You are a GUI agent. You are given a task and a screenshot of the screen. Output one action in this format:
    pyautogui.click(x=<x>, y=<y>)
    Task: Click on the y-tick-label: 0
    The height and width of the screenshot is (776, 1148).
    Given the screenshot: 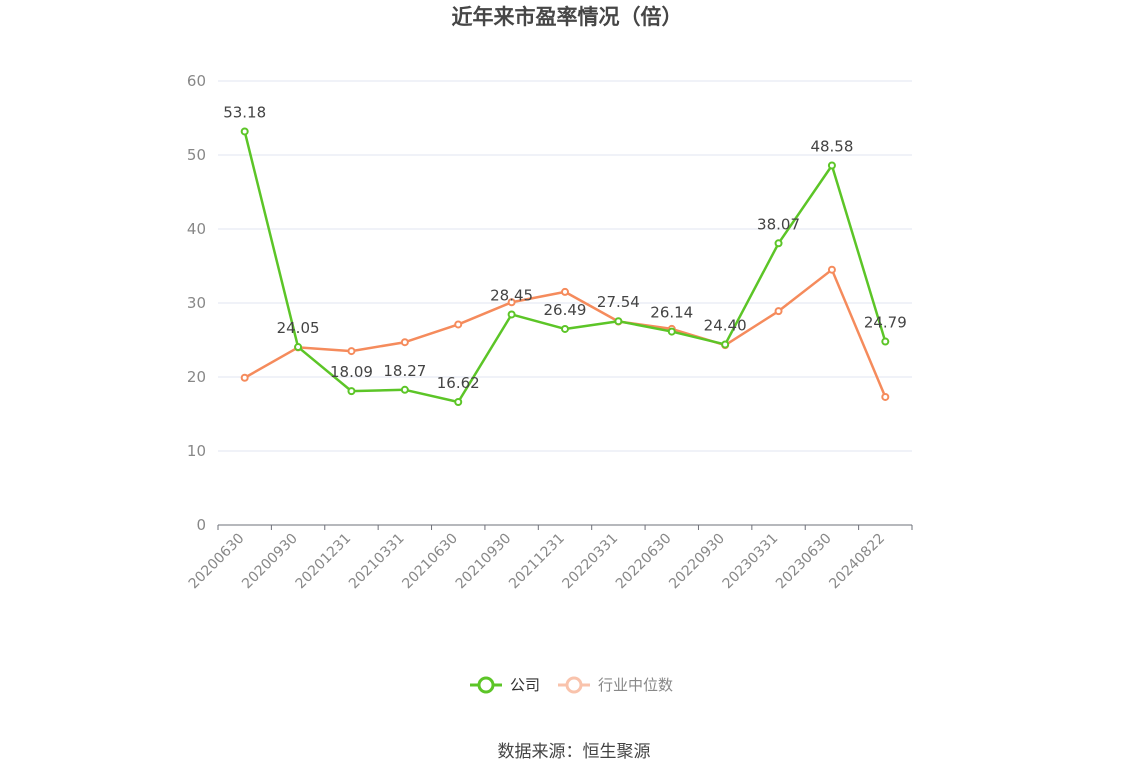 What is the action you would take?
    pyautogui.click(x=201, y=525)
    